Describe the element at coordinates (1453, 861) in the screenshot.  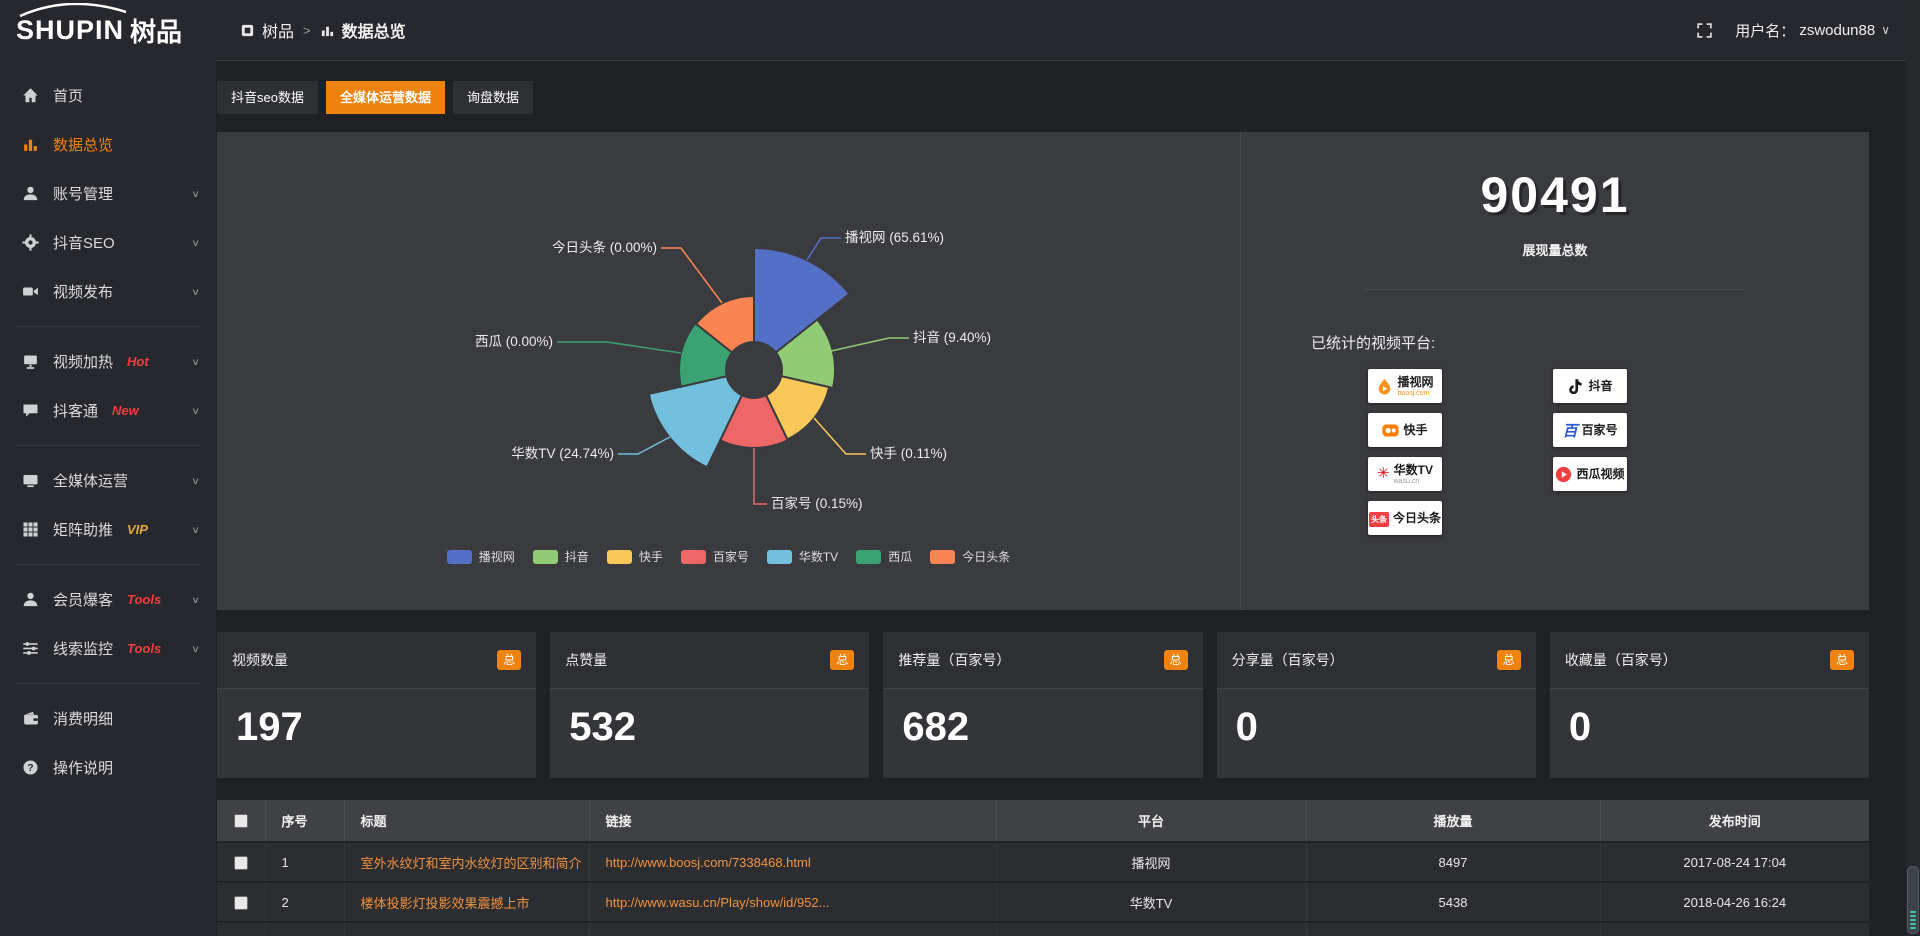
I see `cell-plays: 8497` at that location.